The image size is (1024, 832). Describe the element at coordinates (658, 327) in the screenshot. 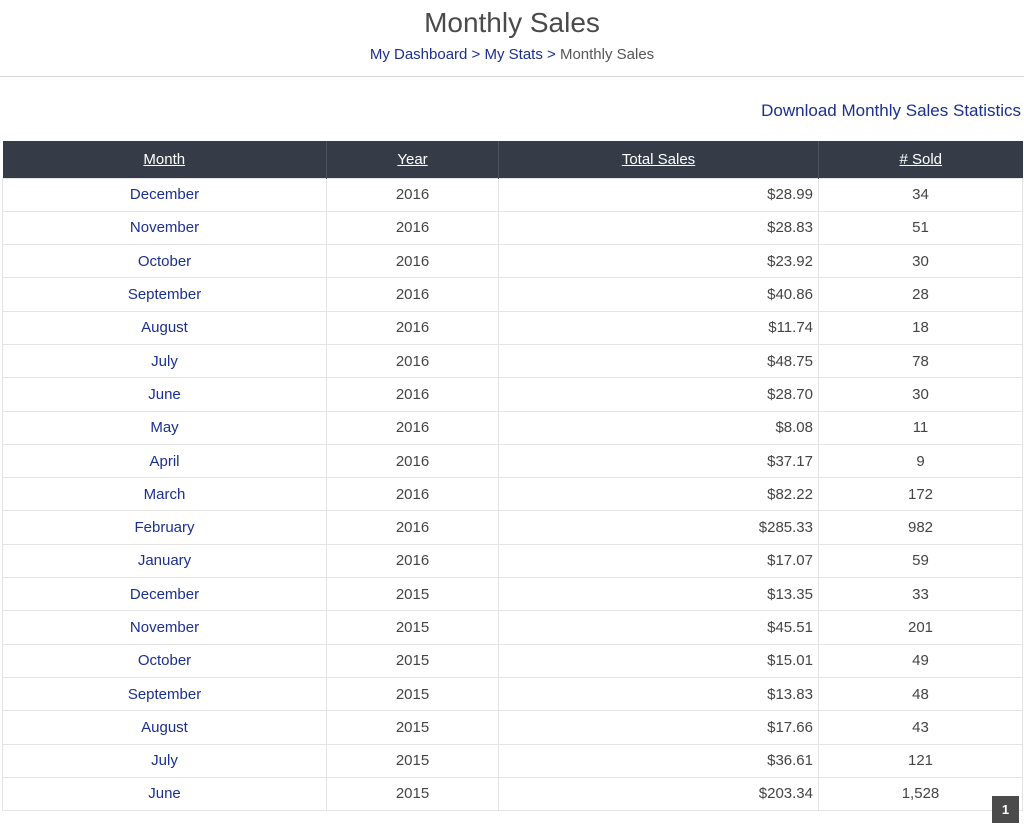

I see `total-sales-cell: $11.74` at that location.